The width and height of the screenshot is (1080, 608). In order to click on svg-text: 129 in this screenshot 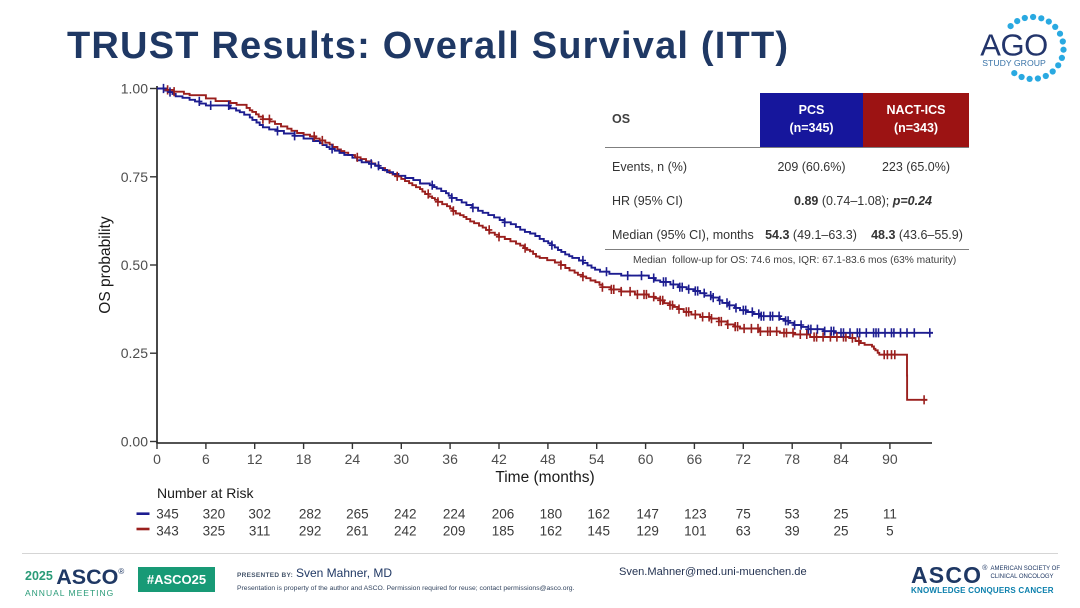, I will do `click(647, 531)`.